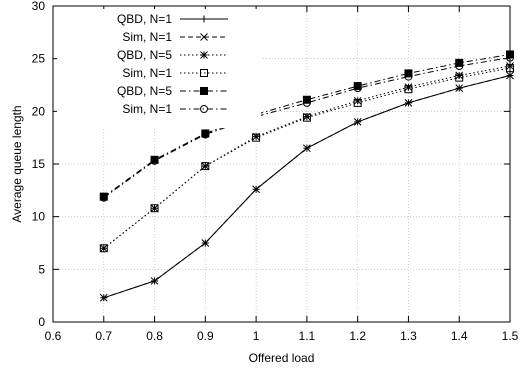 This screenshot has width=523, height=373. Describe the element at coordinates (205, 336) in the screenshot. I see `x-tick-label: 0.9` at that location.